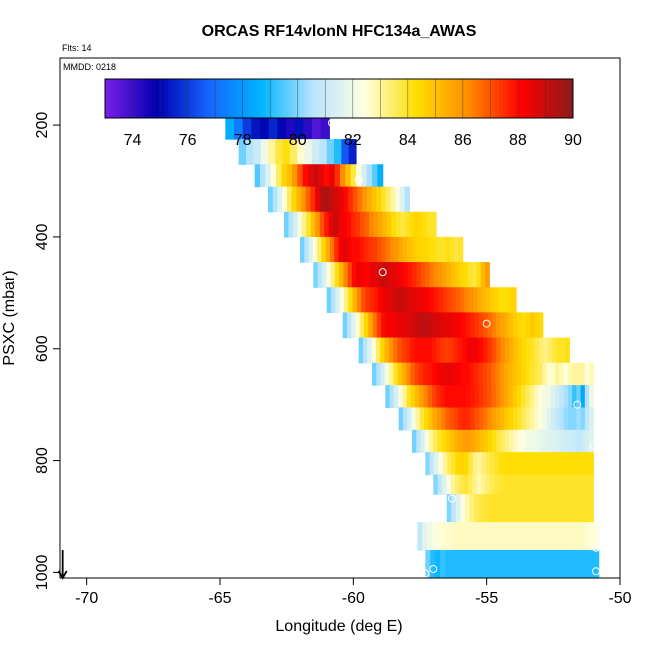 The width and height of the screenshot is (650, 650). I want to click on colorbar-tick-label-5: 84, so click(408, 140).